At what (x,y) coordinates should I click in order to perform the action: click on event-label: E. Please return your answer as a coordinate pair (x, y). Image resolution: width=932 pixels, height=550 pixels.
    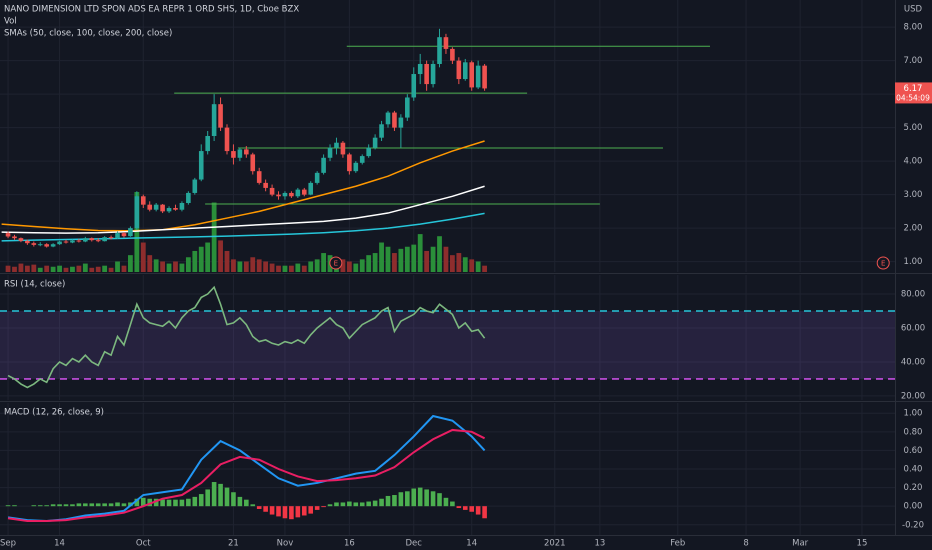
    Looking at the image, I should click on (336, 264).